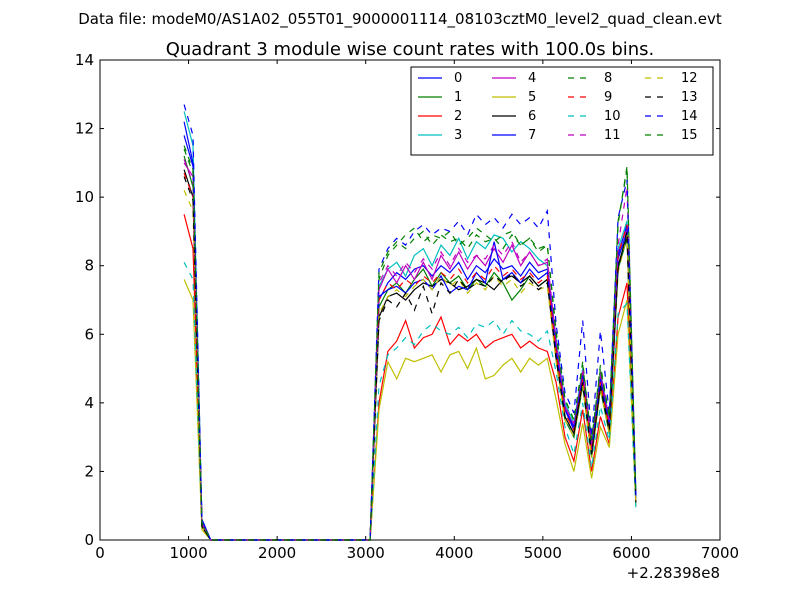 The width and height of the screenshot is (800, 600). I want to click on legend-label-11: 11, so click(612, 135).